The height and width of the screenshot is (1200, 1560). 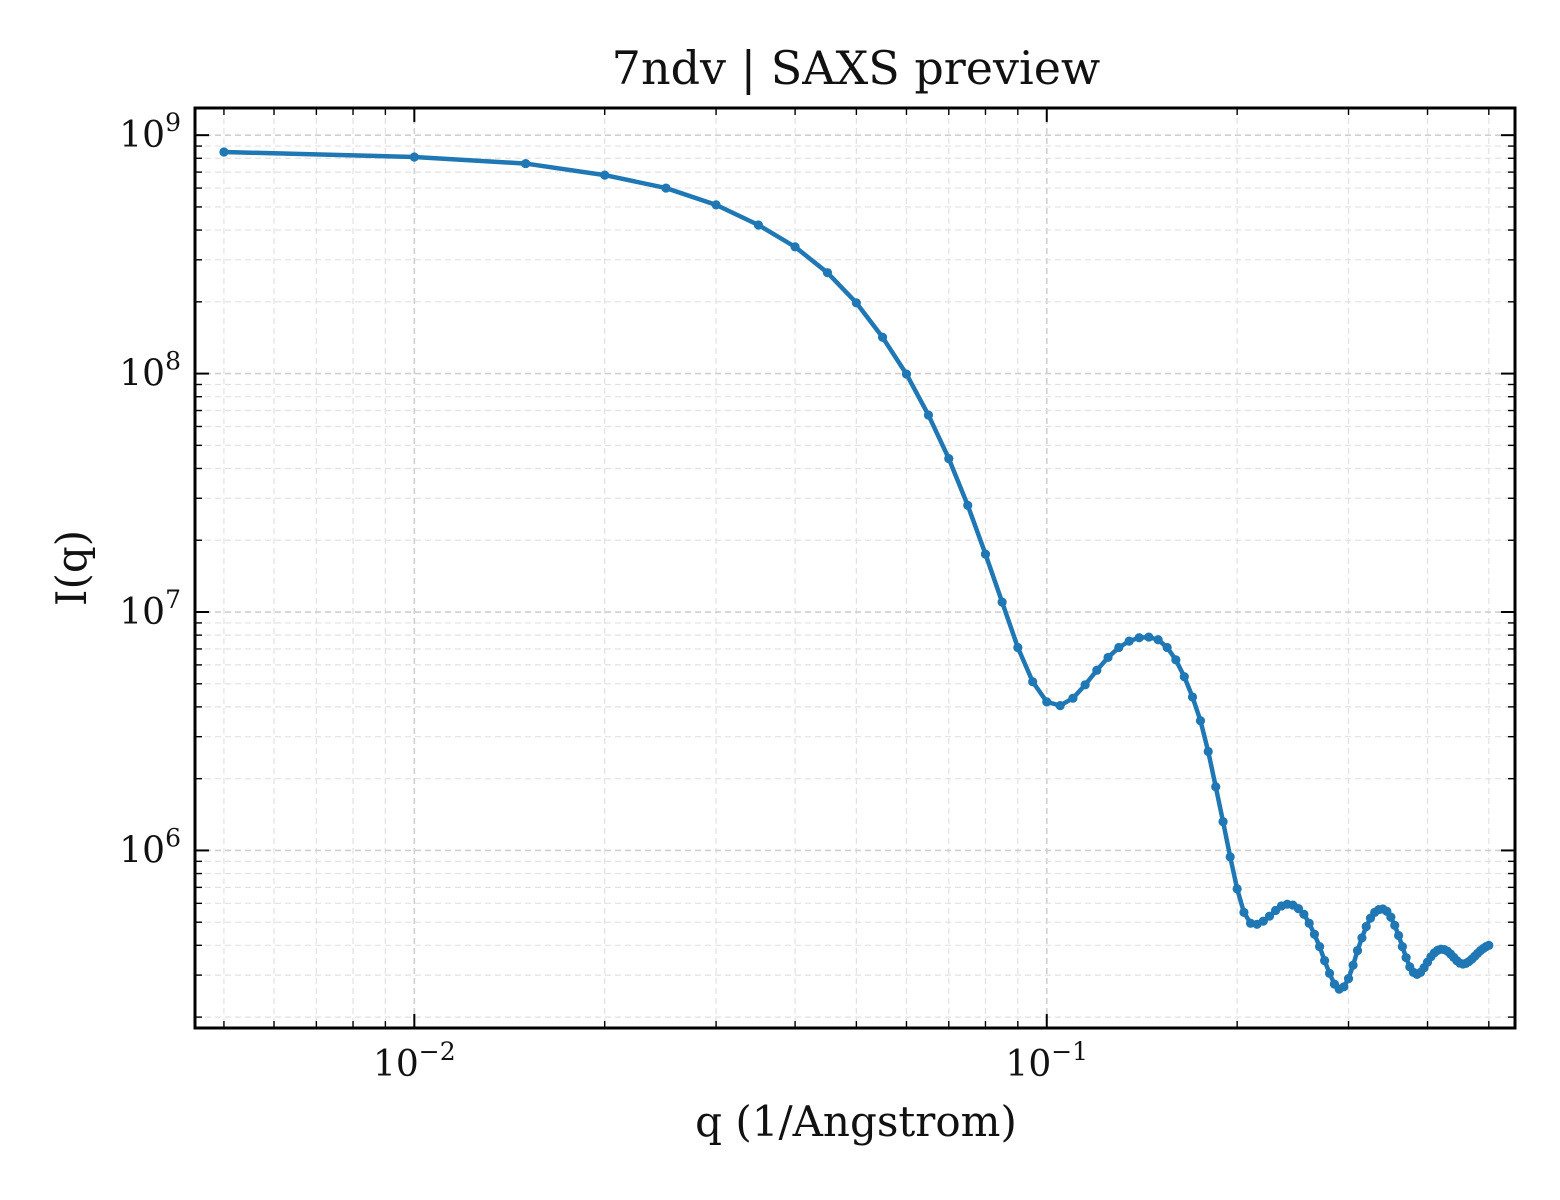 What do you see at coordinates (856, 1121) in the screenshot?
I see `x-axis-label: q (1/Angstrom)` at bounding box center [856, 1121].